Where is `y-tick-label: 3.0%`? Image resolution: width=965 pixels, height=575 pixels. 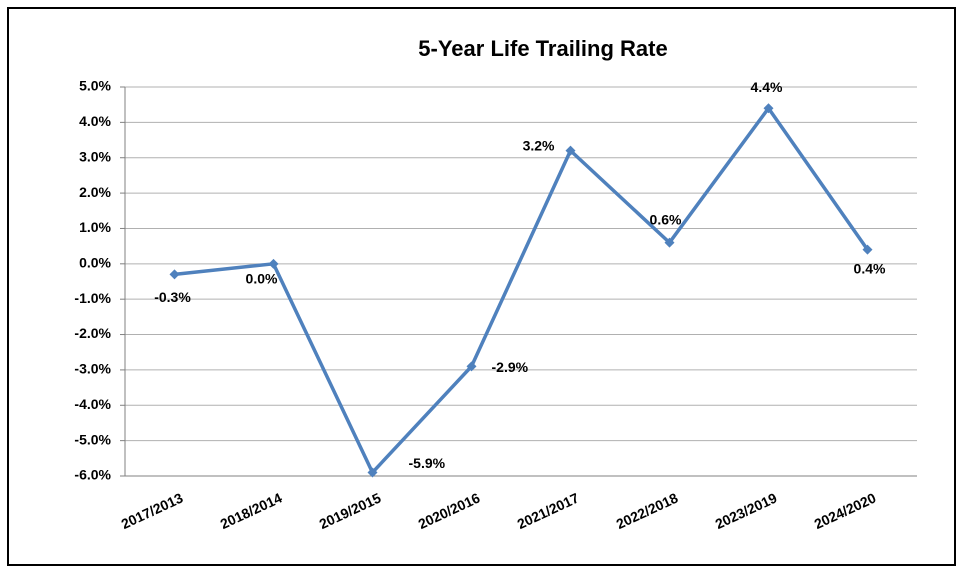
y-tick-label: 3.0% is located at coordinates (95, 156).